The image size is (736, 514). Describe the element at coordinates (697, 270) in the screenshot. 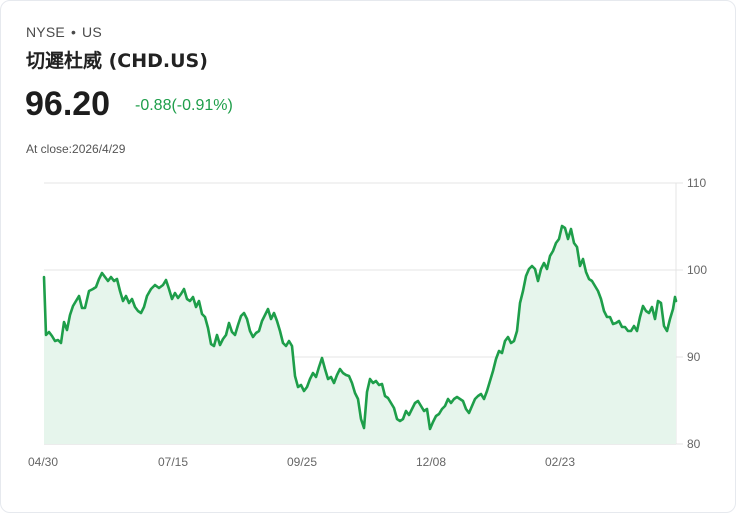

I see `y-tick-100: 100` at that location.